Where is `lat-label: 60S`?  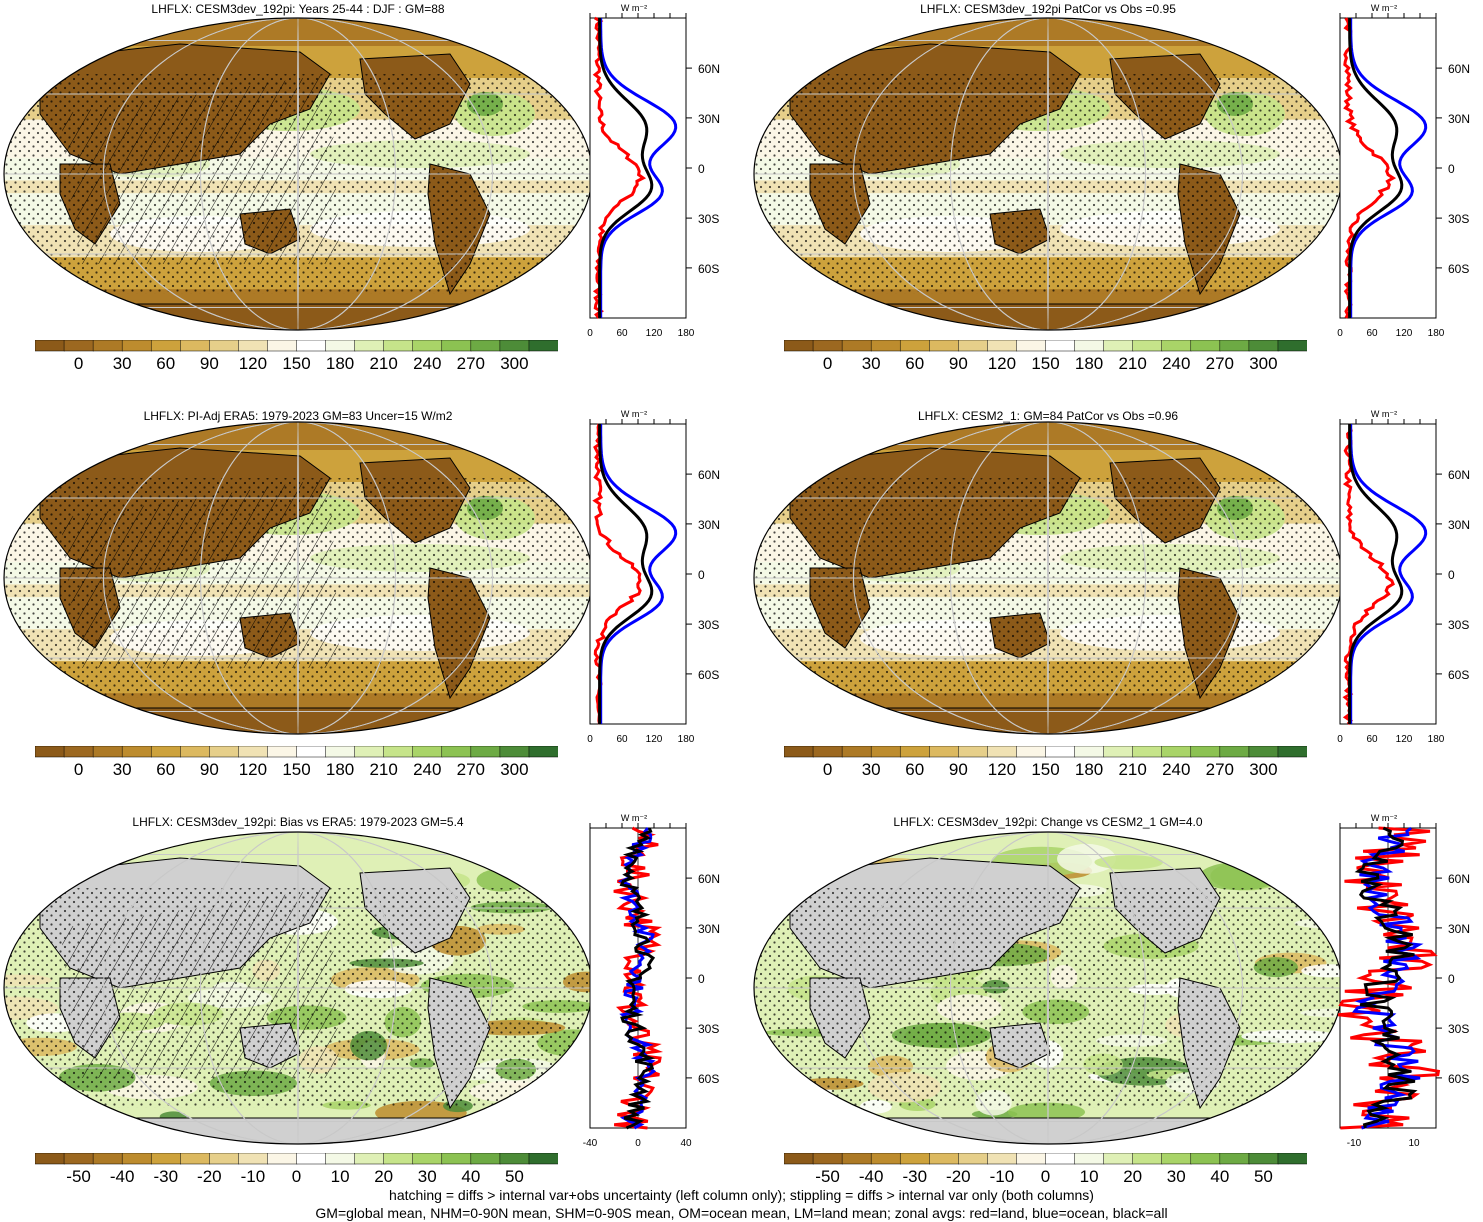
lat-label: 60S is located at coordinates (708, 1079).